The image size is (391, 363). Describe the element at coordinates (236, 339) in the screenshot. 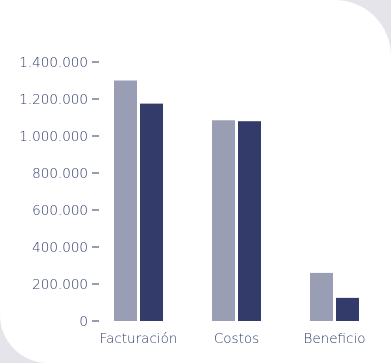

I see `x-category-label: Costos` at that location.